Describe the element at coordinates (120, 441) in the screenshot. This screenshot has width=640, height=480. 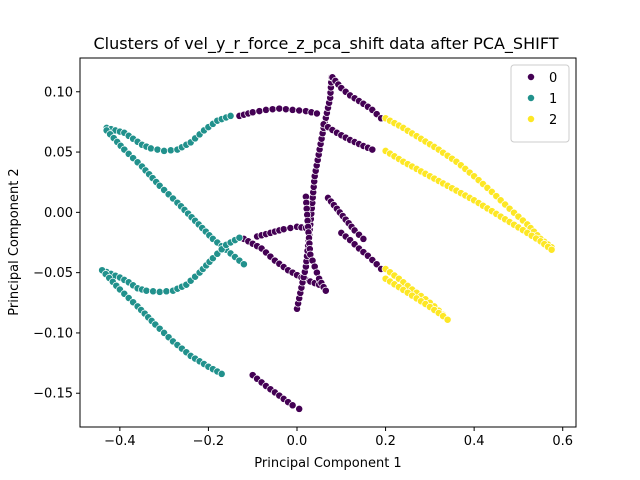
I see `x-tick-label: −0.4` at that location.